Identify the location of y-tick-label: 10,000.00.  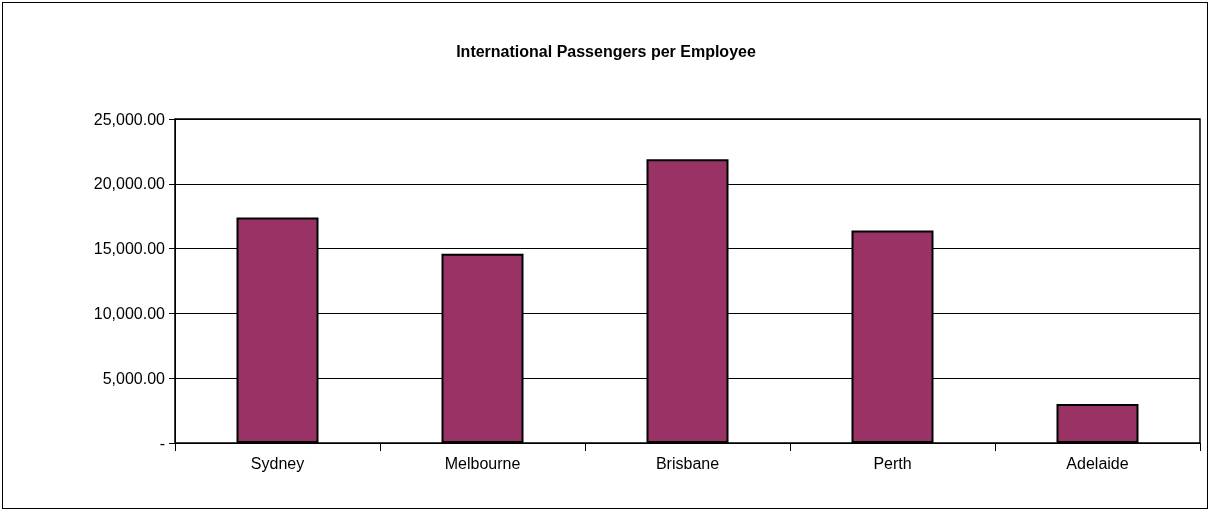
(129, 313).